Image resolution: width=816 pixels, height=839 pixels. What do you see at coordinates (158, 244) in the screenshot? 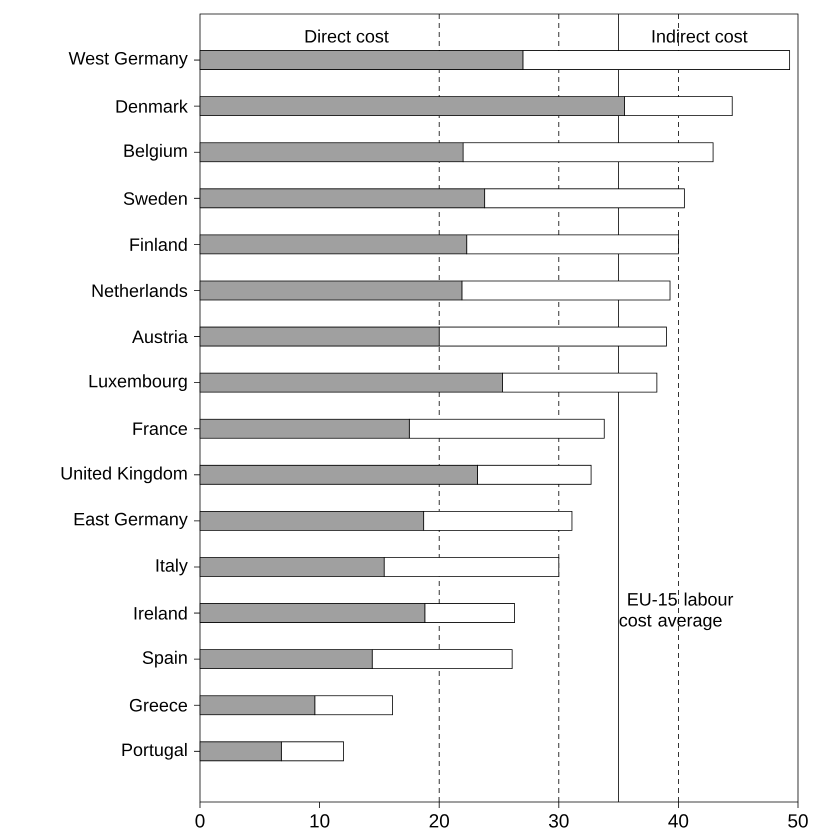
I see `y-tick-label: Finland` at bounding box center [158, 244].